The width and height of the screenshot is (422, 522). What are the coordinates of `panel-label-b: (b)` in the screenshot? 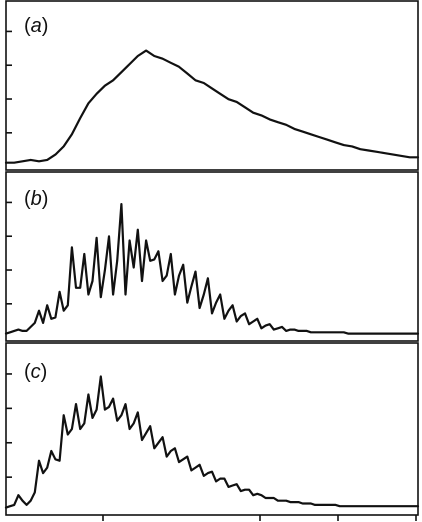 It's located at (36, 199).